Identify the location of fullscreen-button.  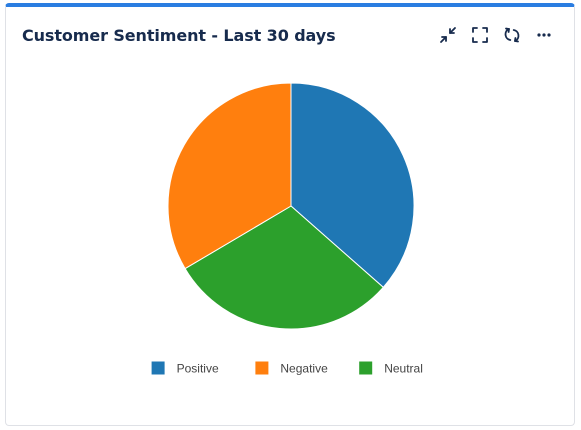
(480, 35).